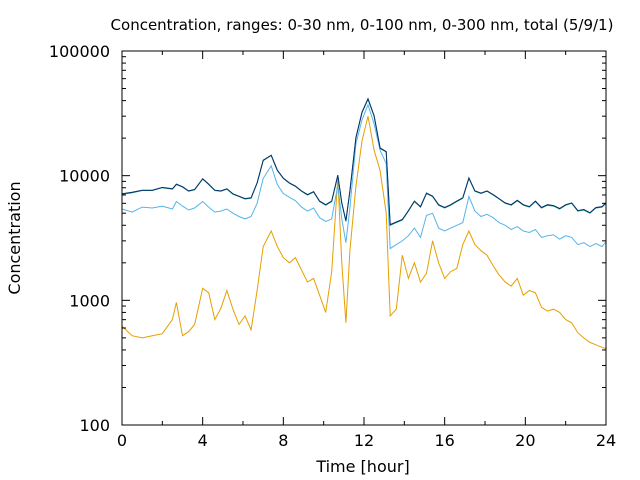  Describe the element at coordinates (122, 440) in the screenshot. I see `x-tick-label: 0` at that location.